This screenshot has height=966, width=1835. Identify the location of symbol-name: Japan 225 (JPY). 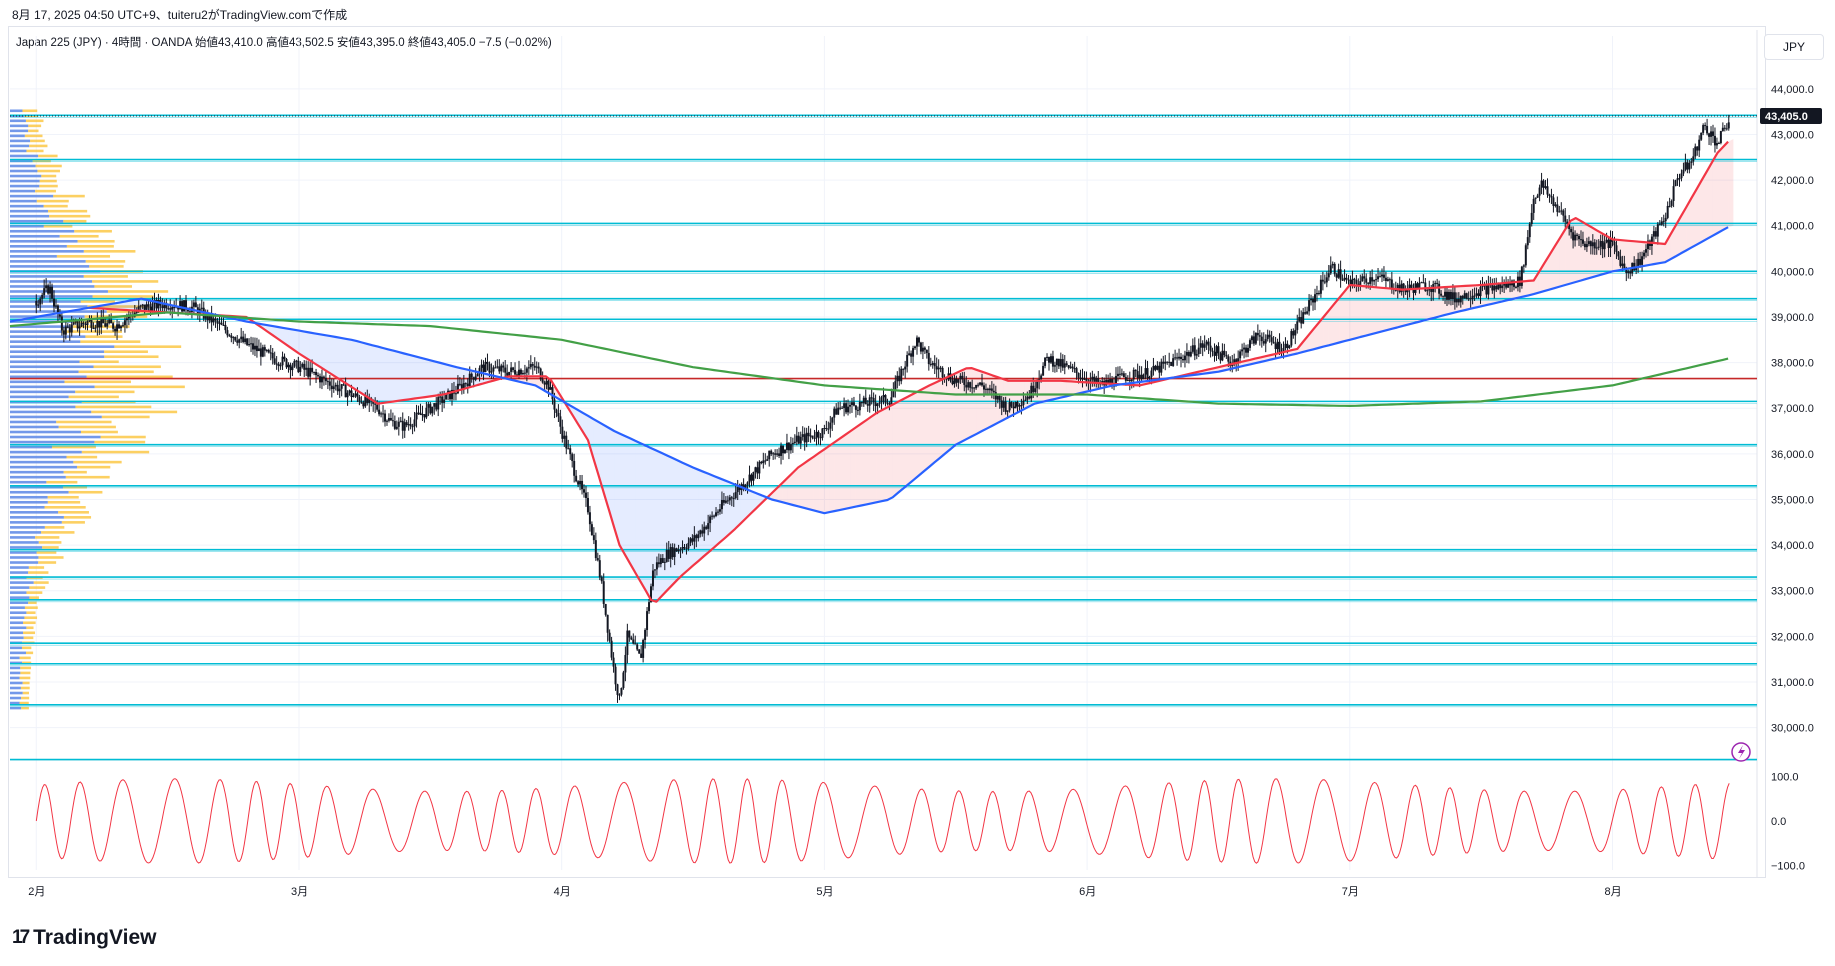
(59, 43).